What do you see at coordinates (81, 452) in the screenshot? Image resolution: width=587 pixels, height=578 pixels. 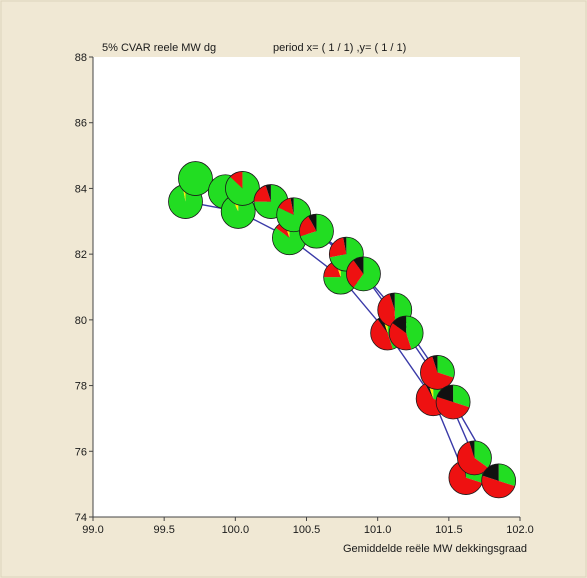 I see `y-tick-label-1: 76` at bounding box center [81, 452].